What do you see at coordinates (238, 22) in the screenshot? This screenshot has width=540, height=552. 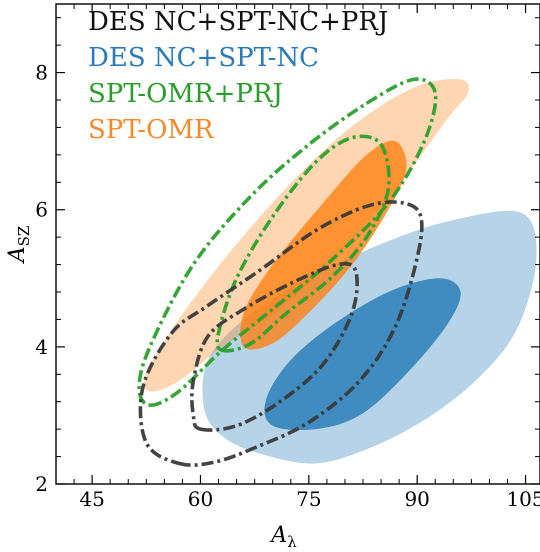 I see `legend-item-des-nc-spt-nc-prj: DES NC+SPT-NC+PRJ` at bounding box center [238, 22].